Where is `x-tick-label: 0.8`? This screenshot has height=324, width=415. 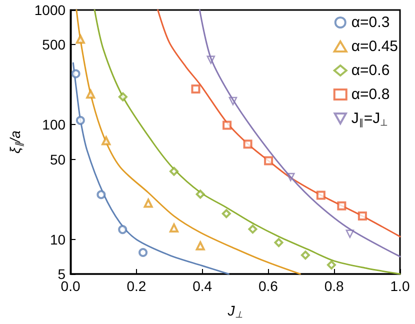 x-tick-label: 0.8 is located at coordinates (334, 286).